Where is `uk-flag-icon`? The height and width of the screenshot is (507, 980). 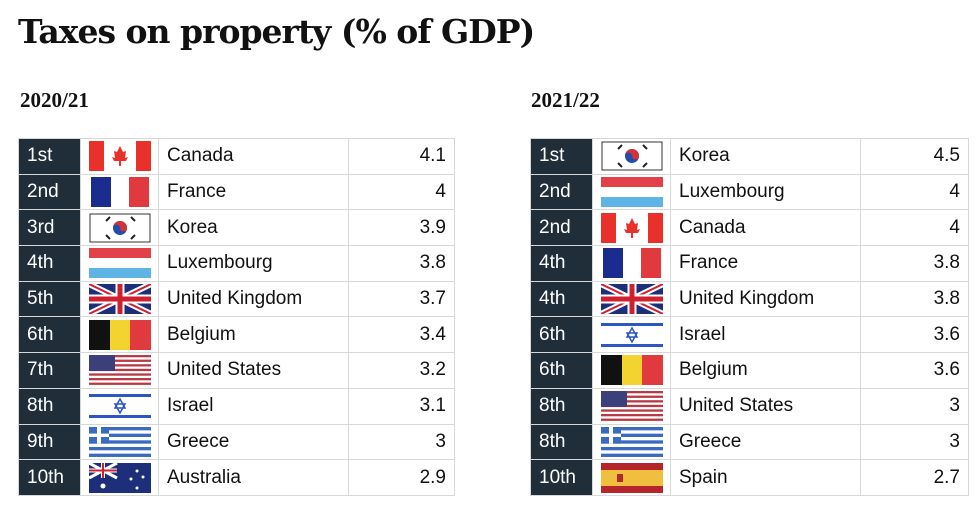
uk-flag-icon is located at coordinates (631, 299).